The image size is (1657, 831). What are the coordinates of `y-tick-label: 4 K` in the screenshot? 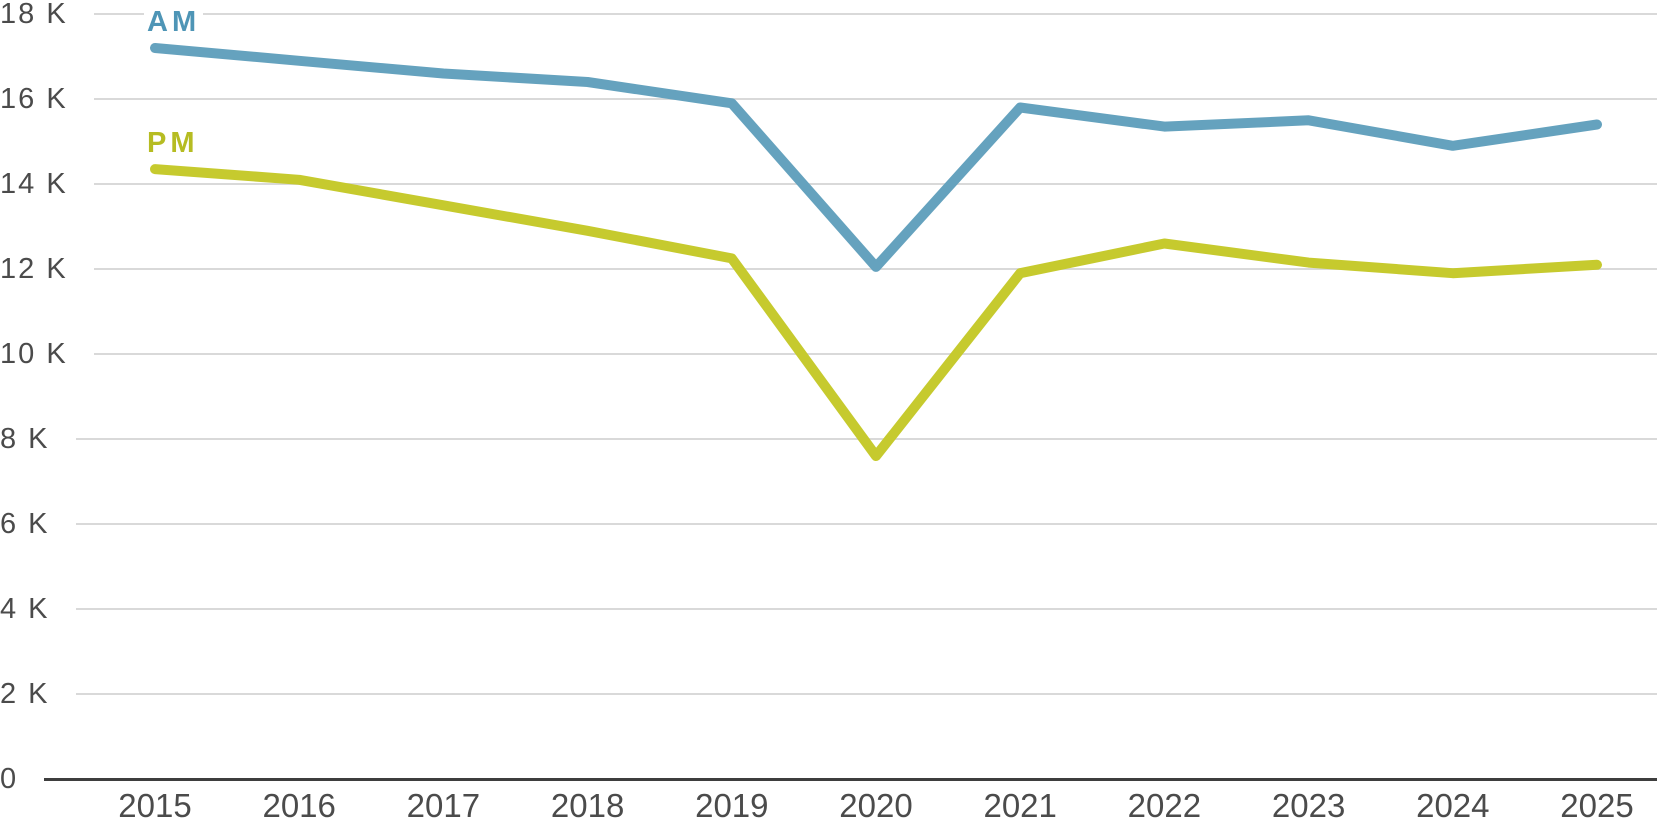 It's located at (25, 608).